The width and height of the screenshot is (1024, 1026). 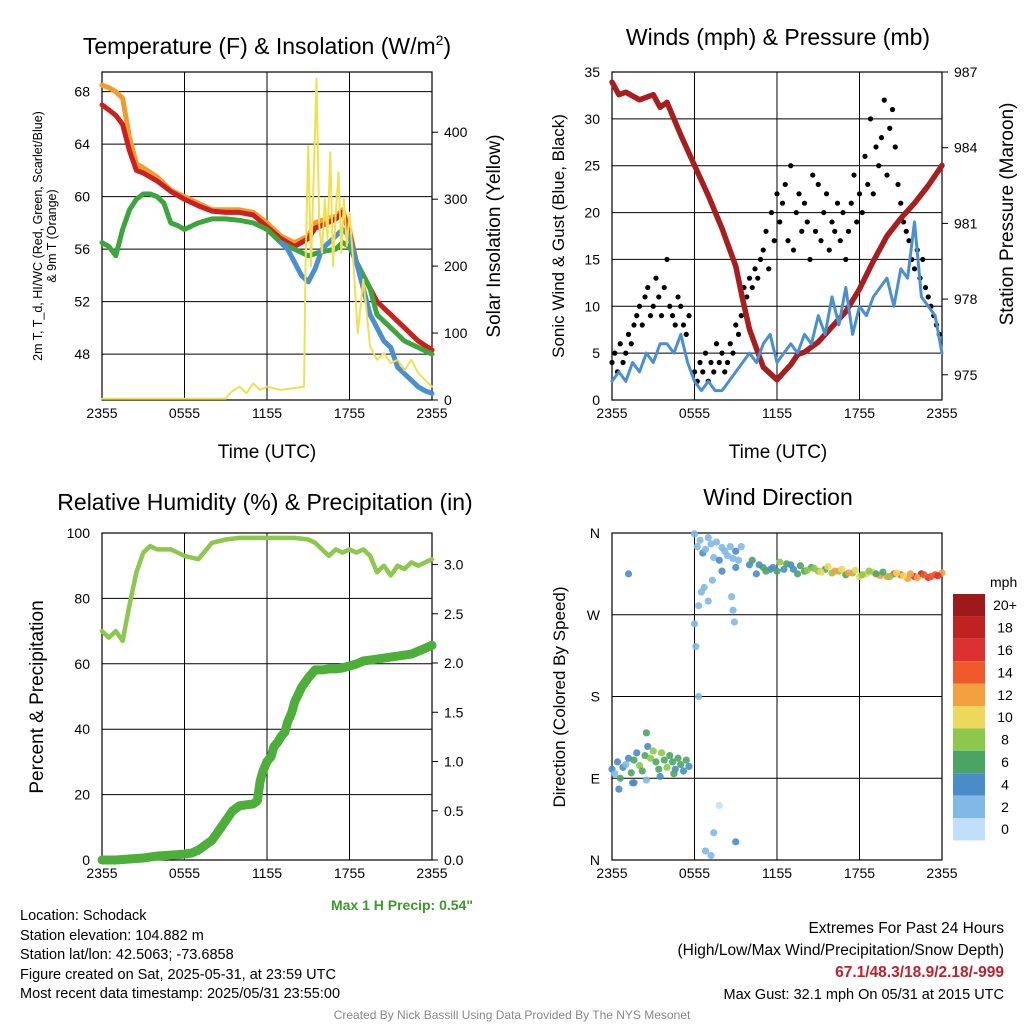 What do you see at coordinates (906, 928) in the screenshot?
I see `extremes-title: Extremes For Past 24 Hours` at bounding box center [906, 928].